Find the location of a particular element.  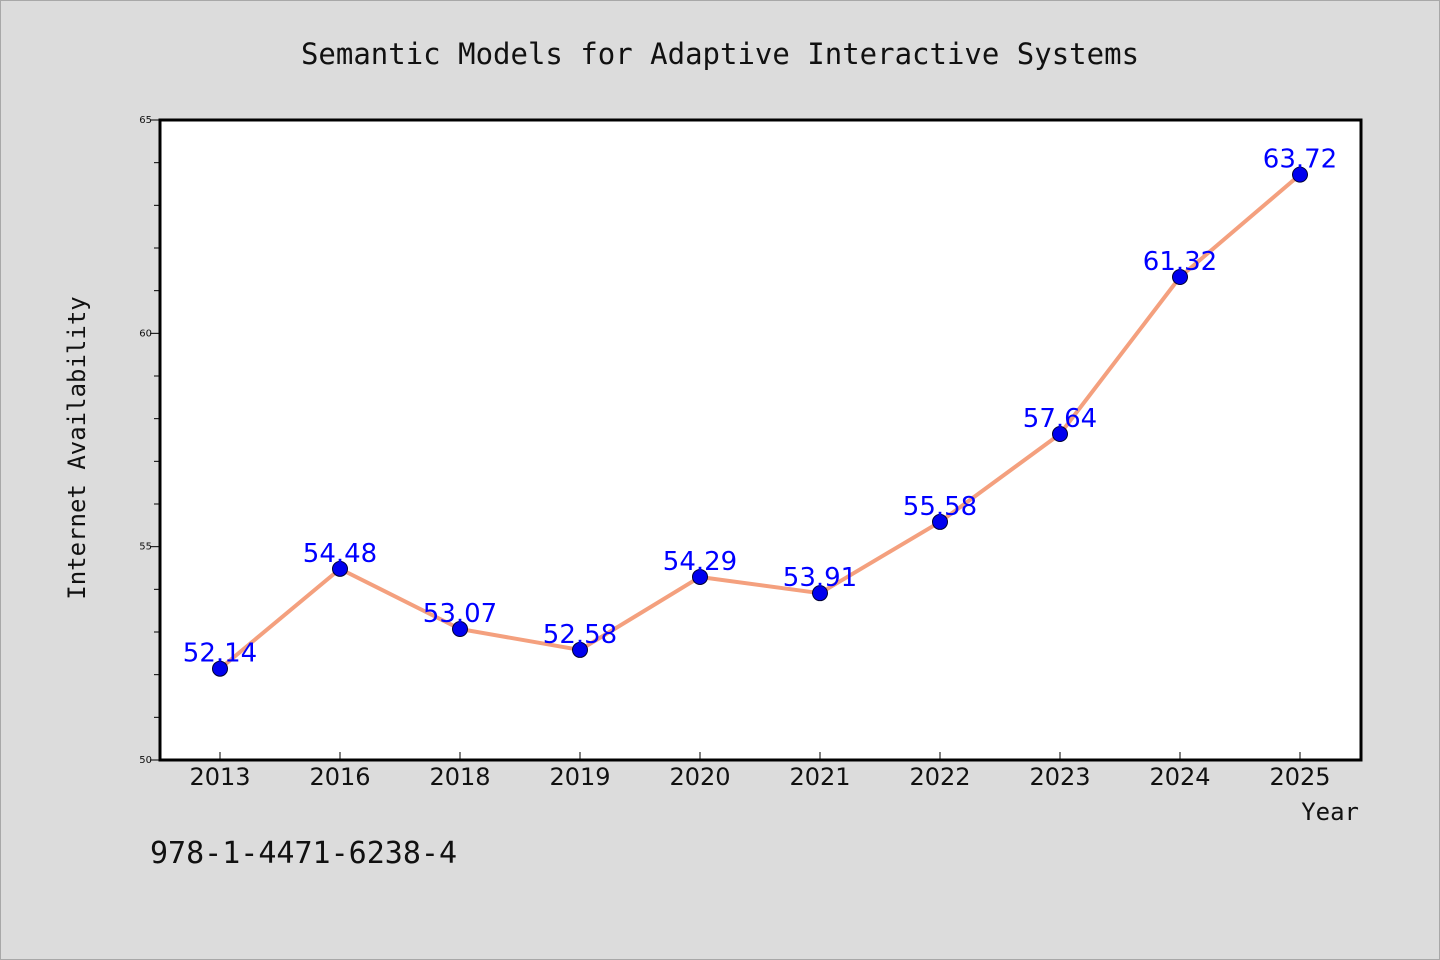

x-tick-label: 2020 is located at coordinates (699, 777).